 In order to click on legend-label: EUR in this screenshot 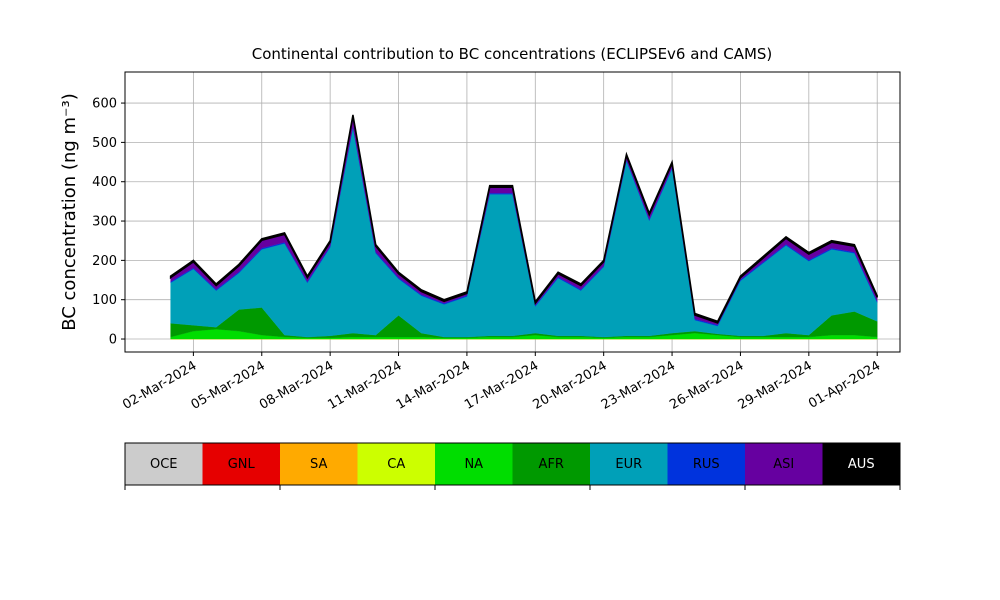, I will do `click(628, 464)`.